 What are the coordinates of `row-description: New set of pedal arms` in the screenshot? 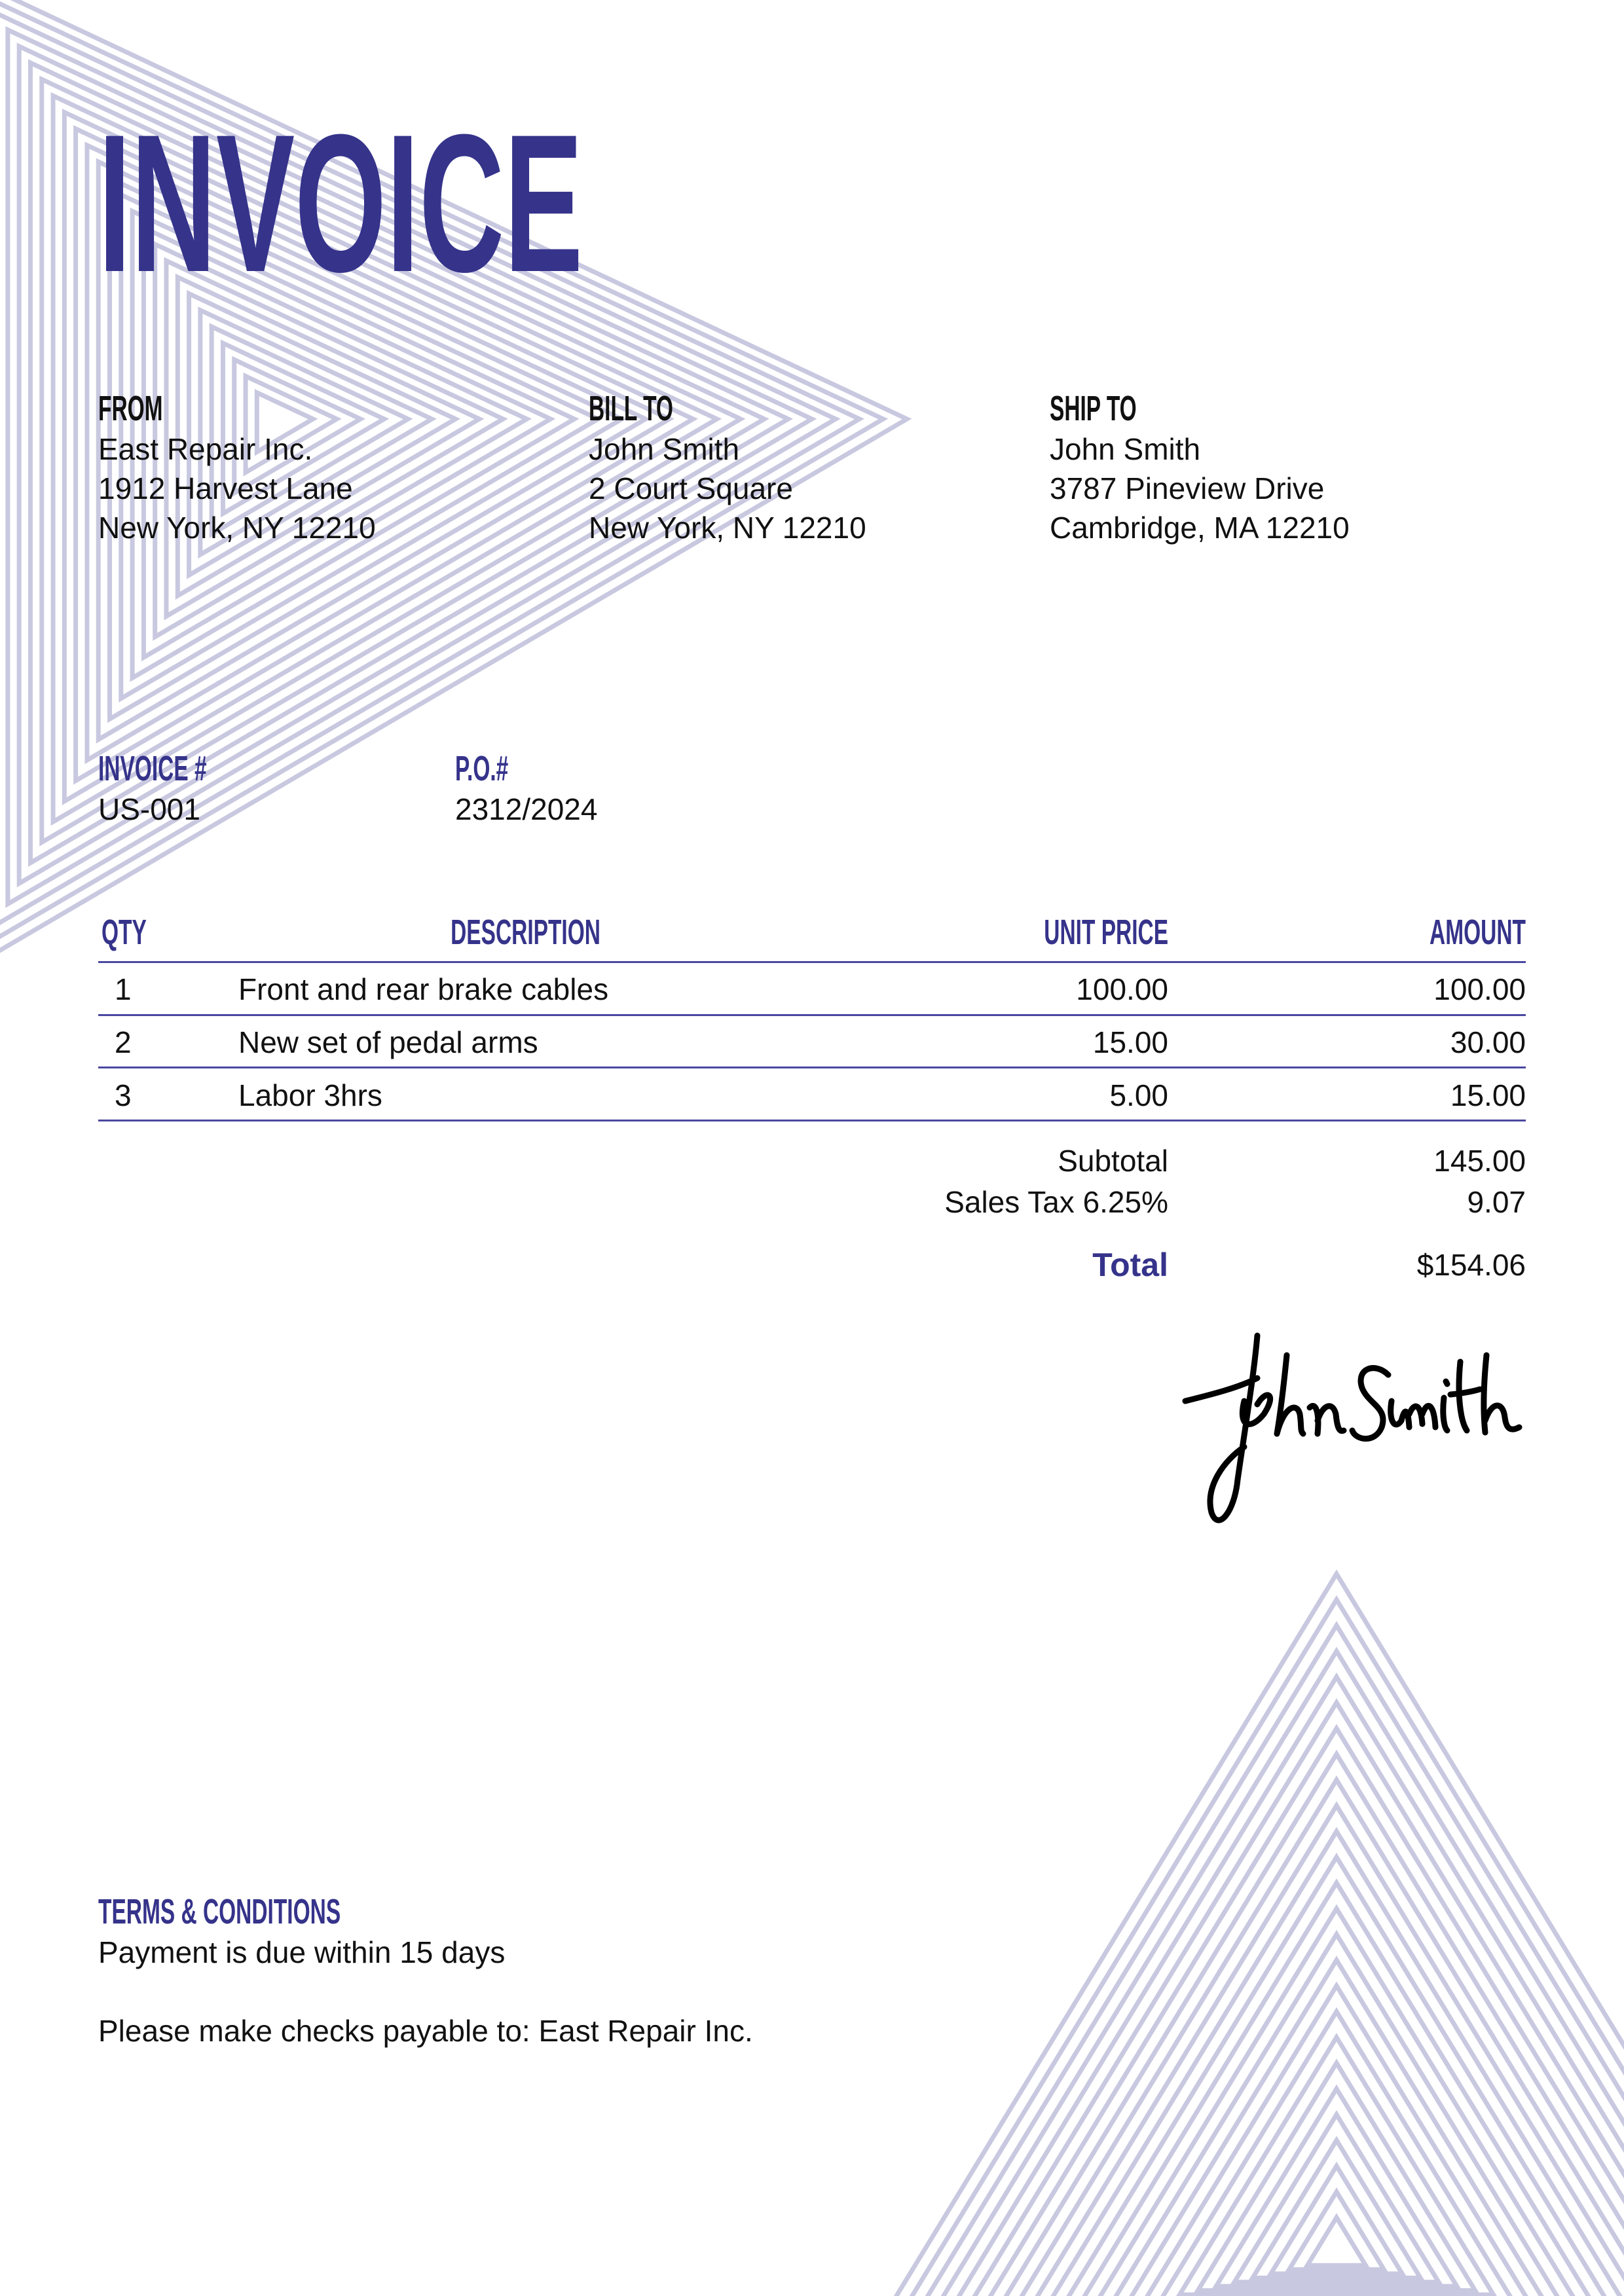 It's located at (388, 1042).